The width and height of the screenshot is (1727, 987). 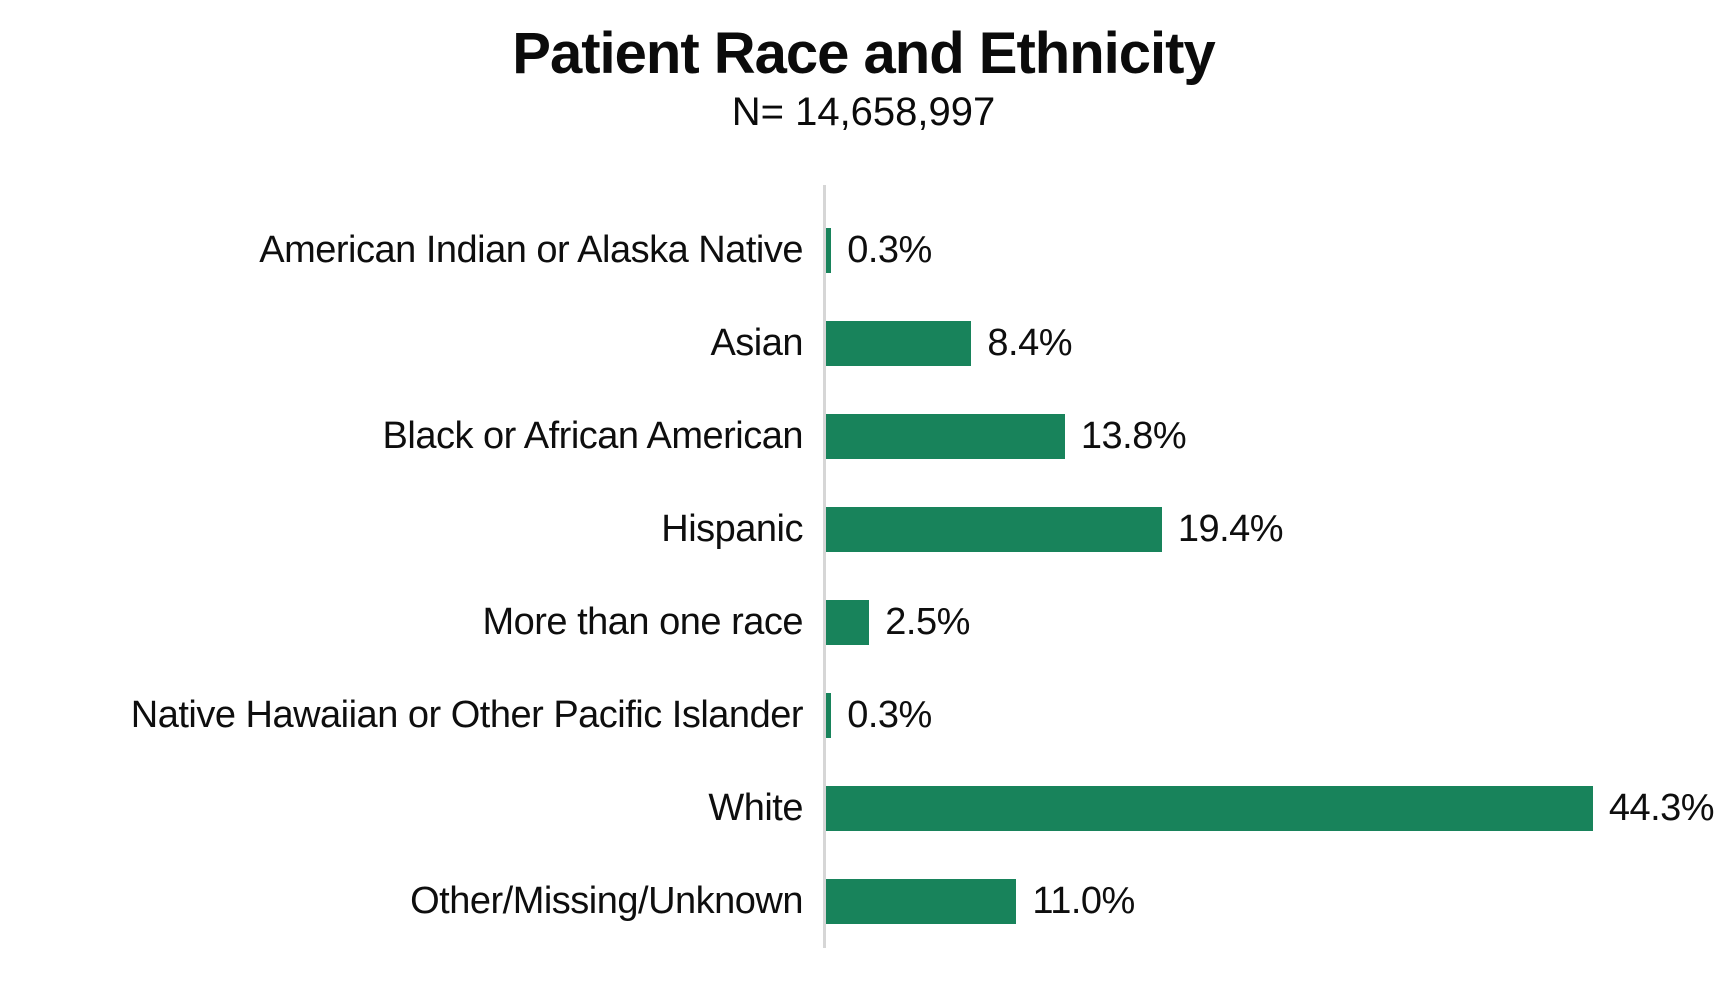 What do you see at coordinates (927, 621) in the screenshot?
I see `value-label: 2.5%` at bounding box center [927, 621].